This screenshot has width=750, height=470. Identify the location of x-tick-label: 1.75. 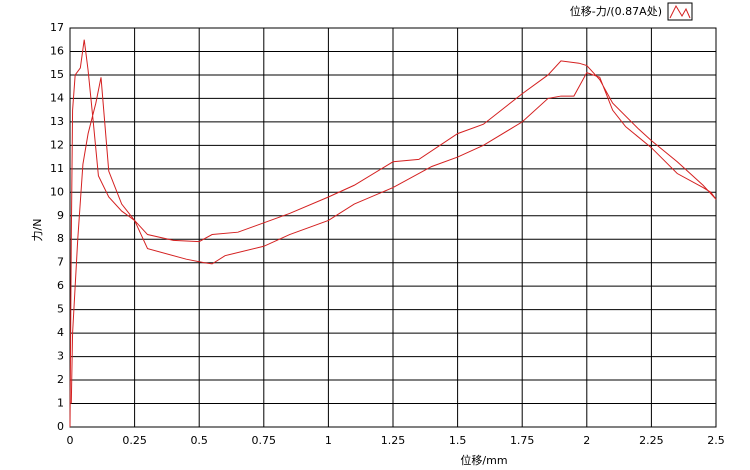
(522, 440).